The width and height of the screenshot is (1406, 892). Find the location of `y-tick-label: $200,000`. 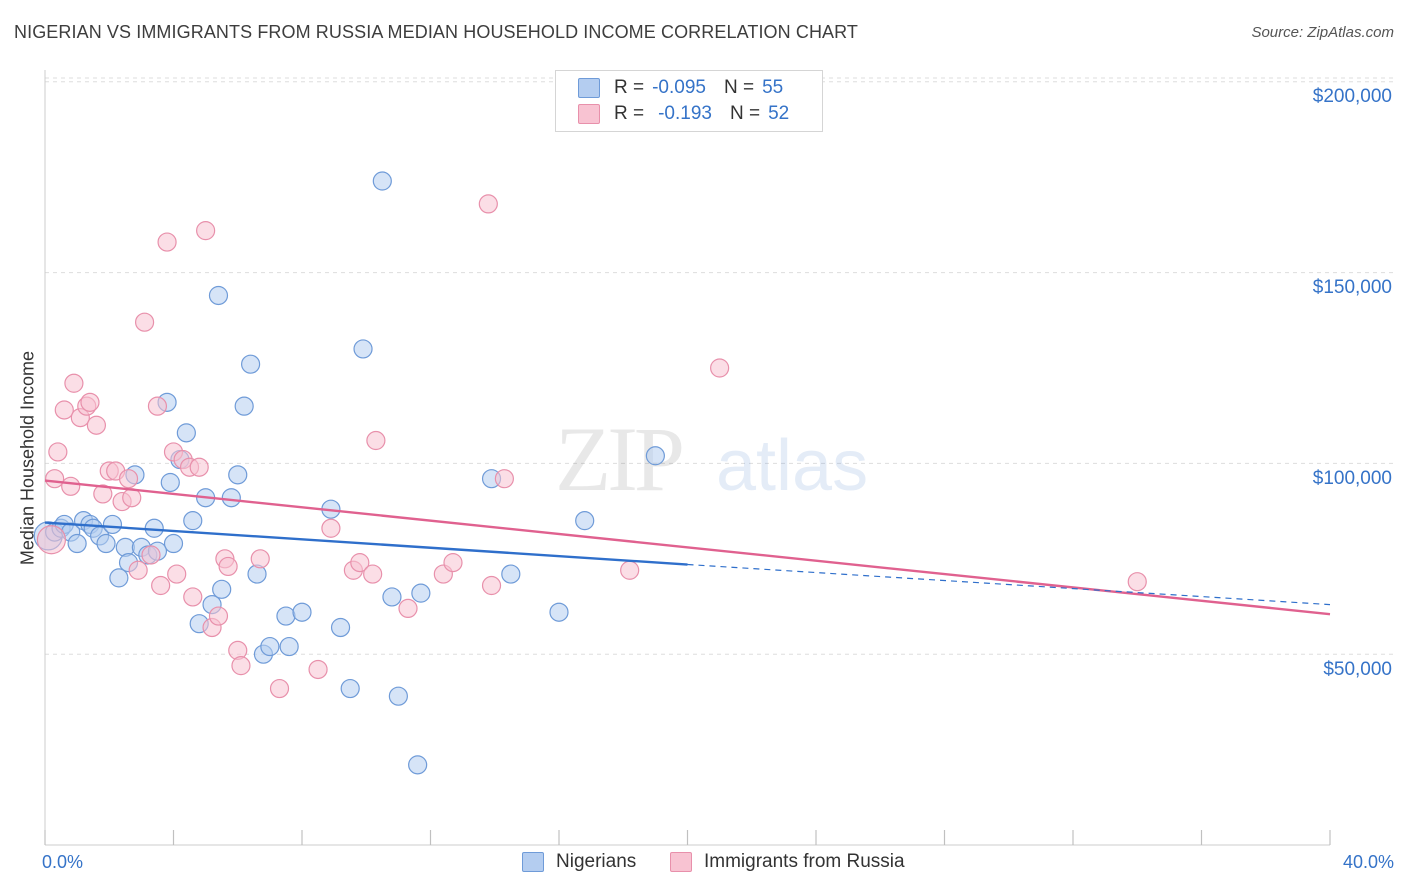

y-tick-label: $200,000 is located at coordinates (1352, 96).